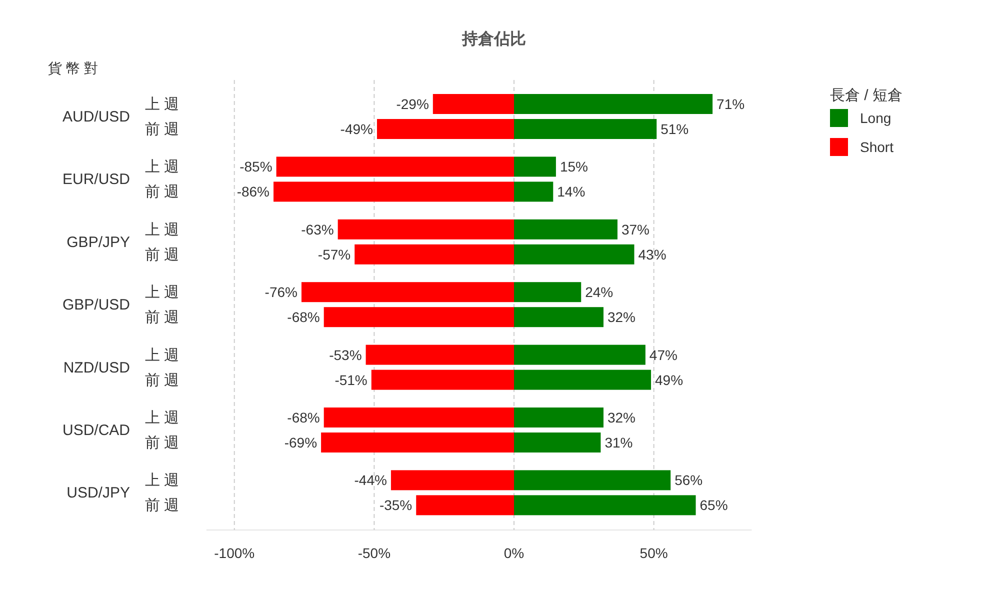 Image resolution: width=989 pixels, height=596 pixels. What do you see at coordinates (73, 68) in the screenshot?
I see `y-axis-title: 貨 幣 對` at bounding box center [73, 68].